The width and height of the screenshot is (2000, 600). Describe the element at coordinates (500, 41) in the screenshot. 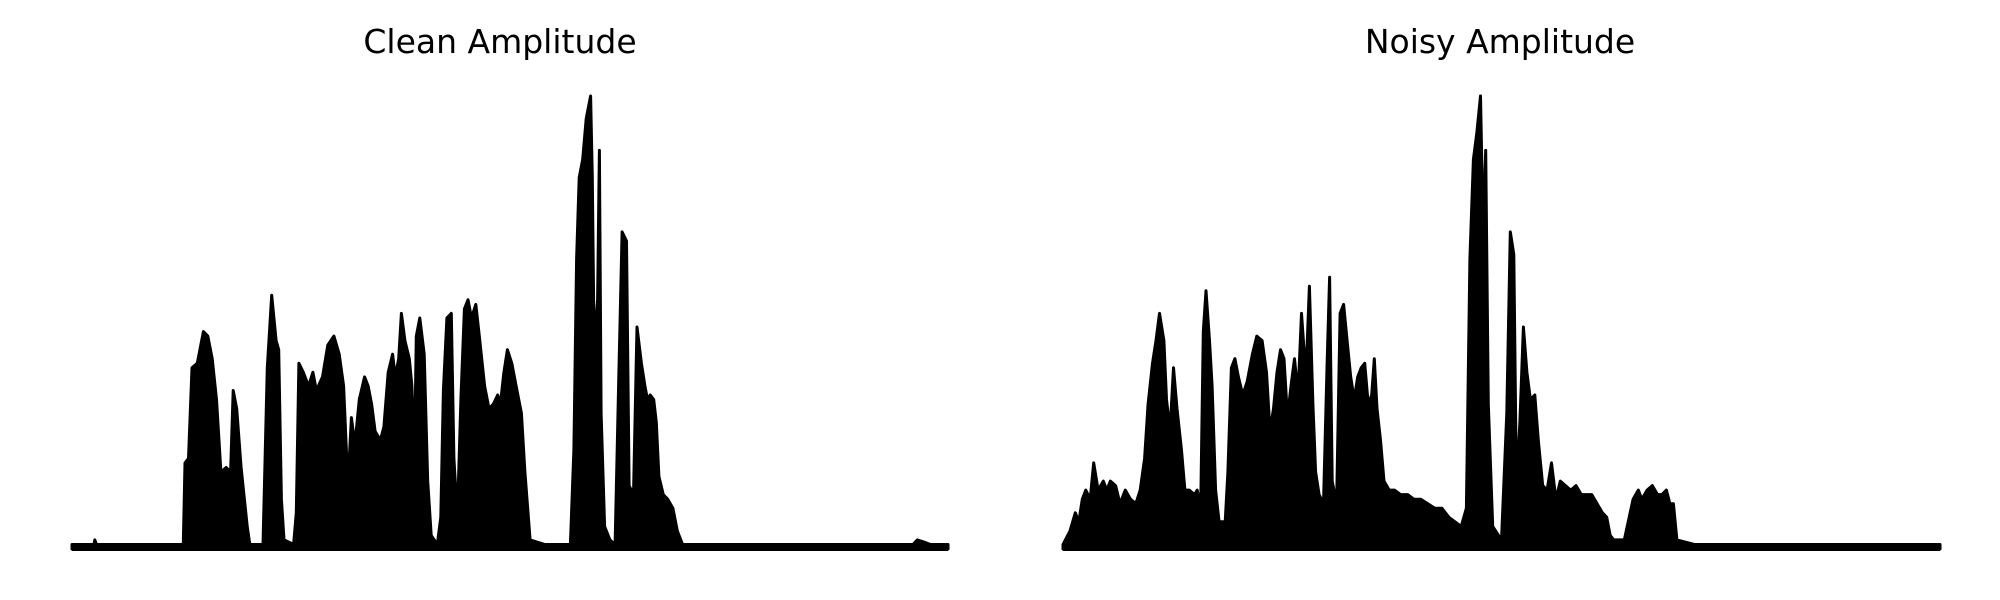

I see `clean-amplitude-title: Clean Amplitude` at that location.